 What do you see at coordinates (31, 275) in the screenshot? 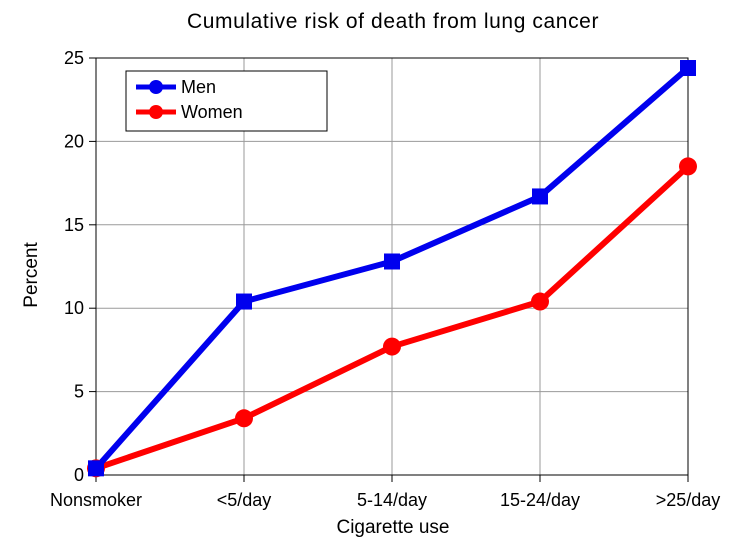
I see `y-axis-label: Percent` at bounding box center [31, 275].